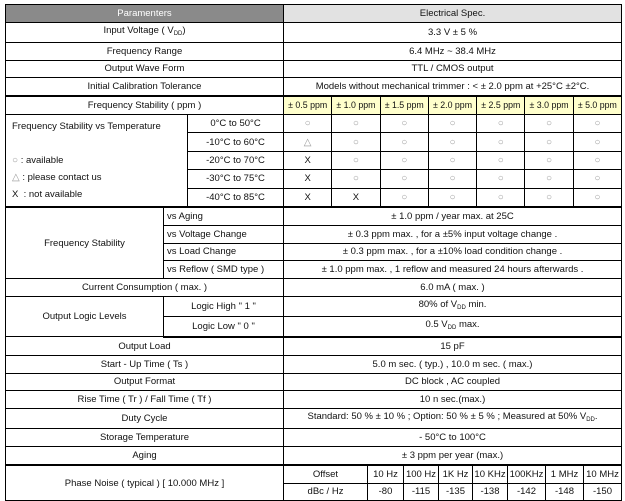 The height and width of the screenshot is (501, 625). I want to click on logic-high-label: Logic High " 1 ", so click(223, 306).